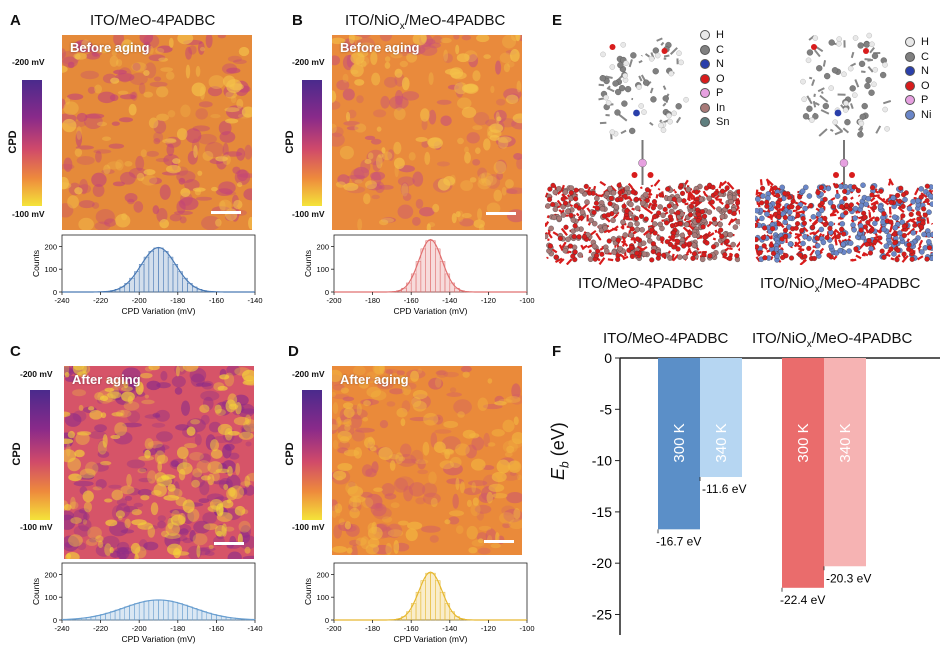 The image size is (952, 654). What do you see at coordinates (293, 351) in the screenshot?
I see `panel-label-d: D` at bounding box center [293, 351].